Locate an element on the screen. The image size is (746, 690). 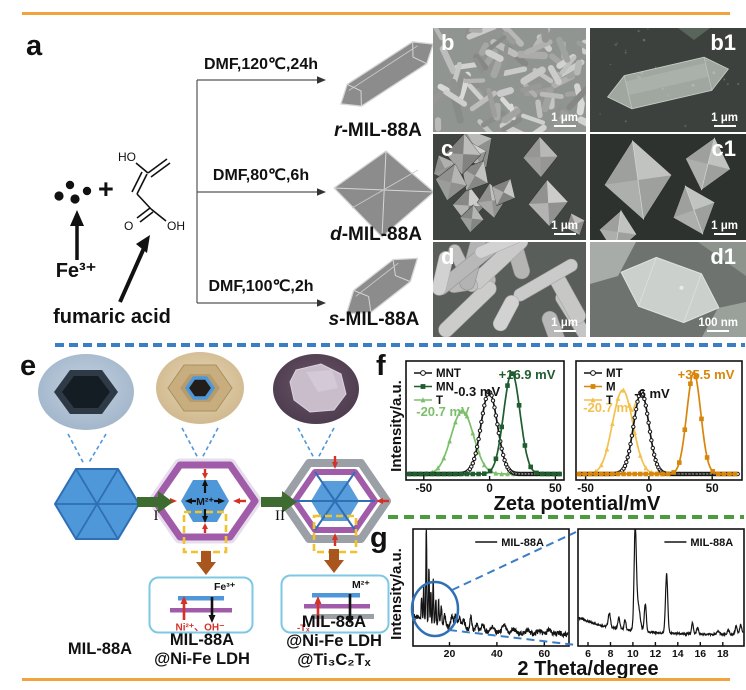
m2-label: M²⁺ is located at coordinates (361, 585).